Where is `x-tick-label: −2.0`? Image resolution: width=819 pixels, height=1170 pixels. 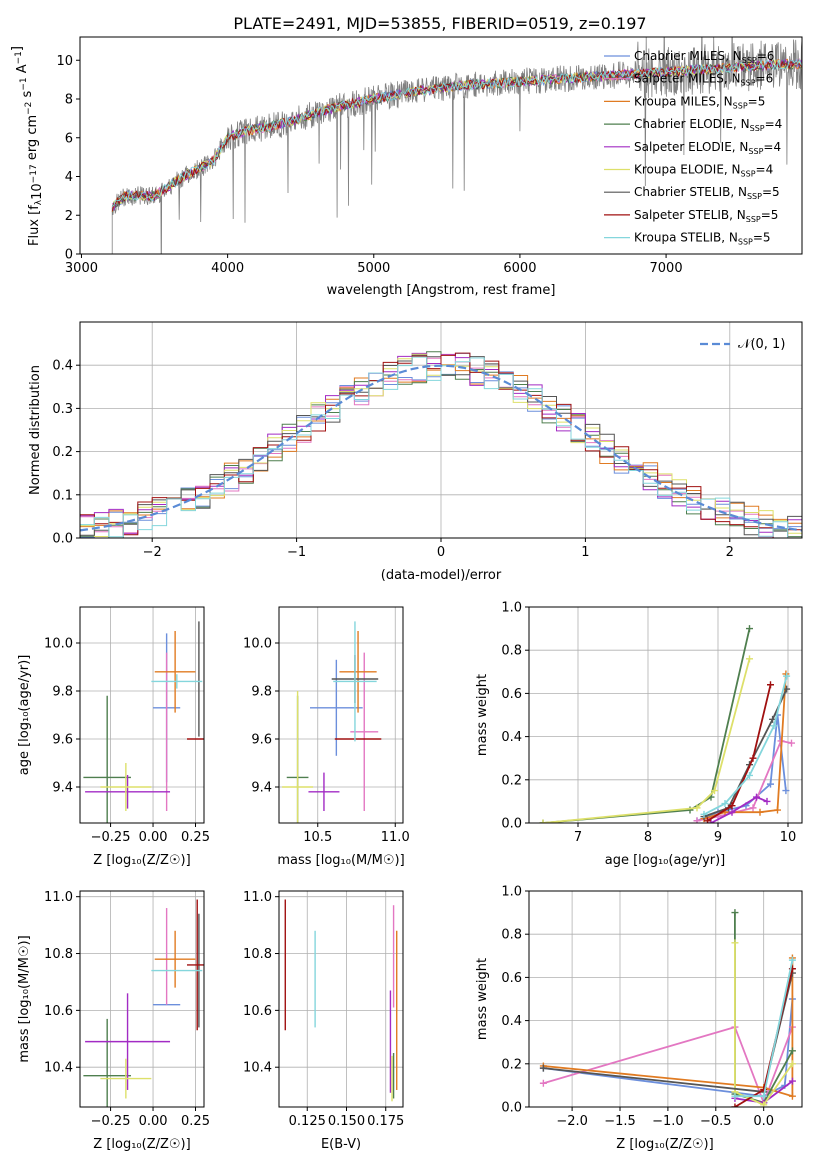
x-tick-label: −2.0 is located at coordinates (572, 1121).